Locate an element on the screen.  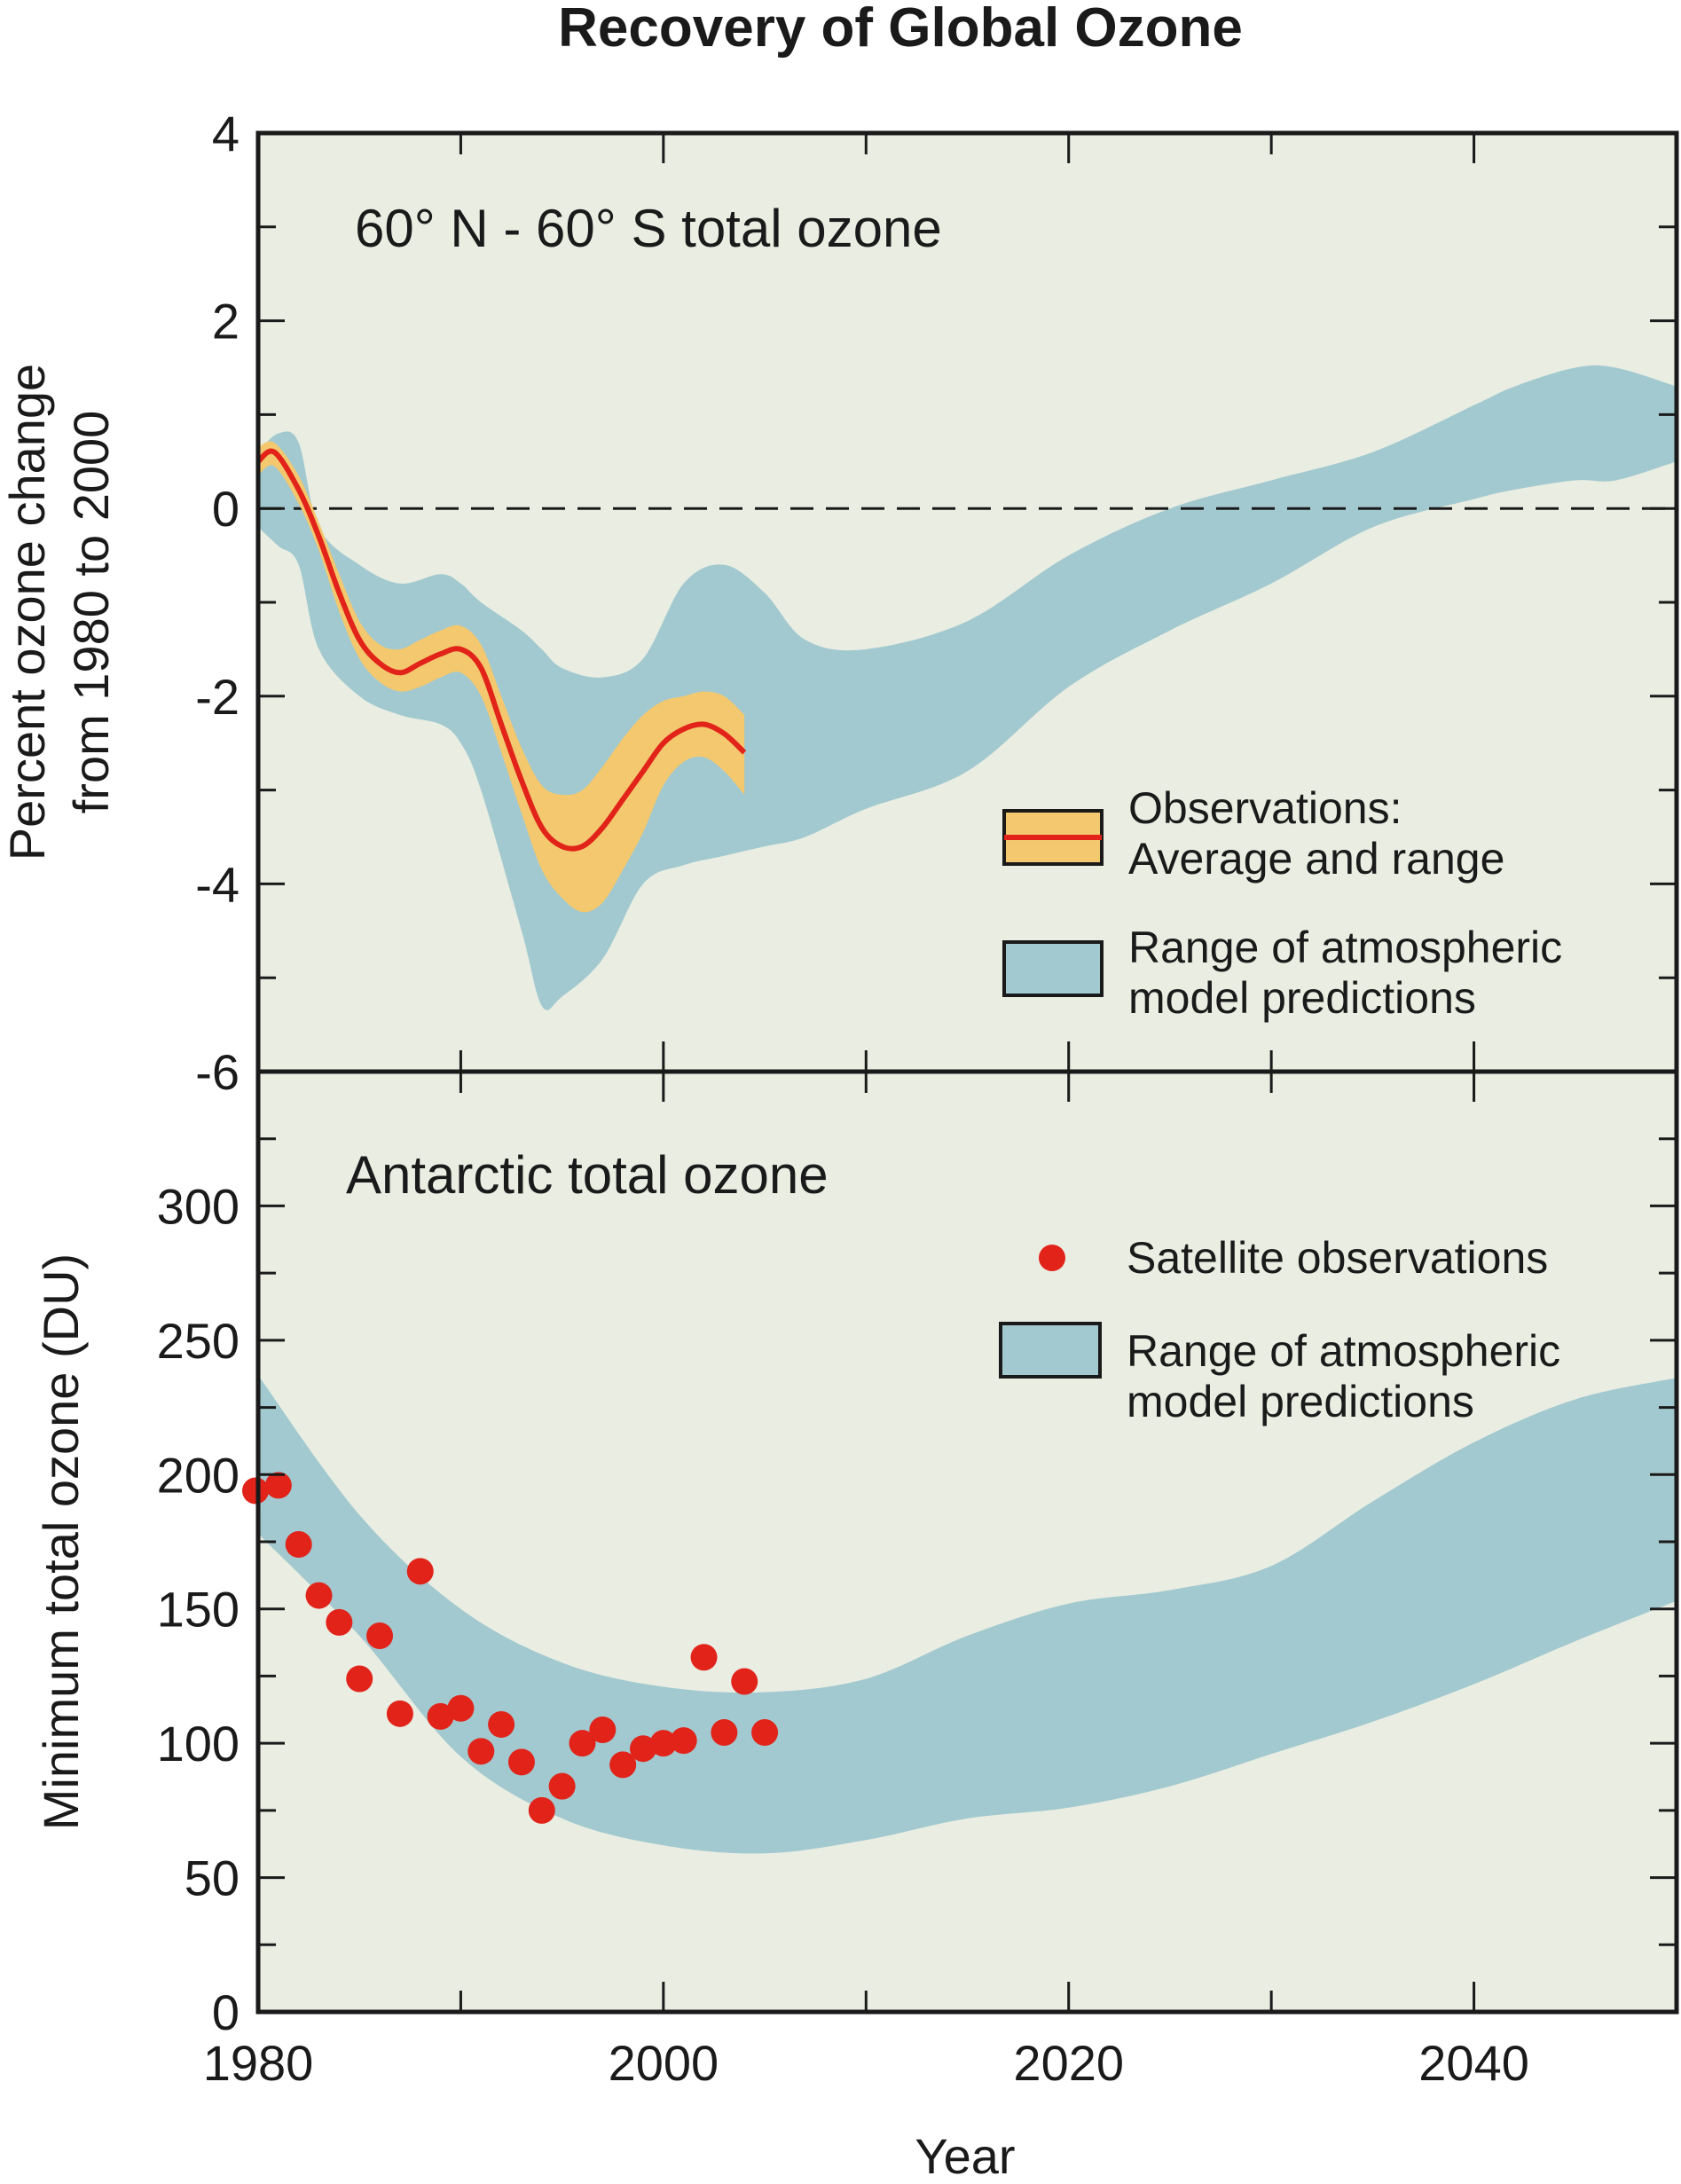
bottom-y-tick-label: 250 is located at coordinates (198, 1341).